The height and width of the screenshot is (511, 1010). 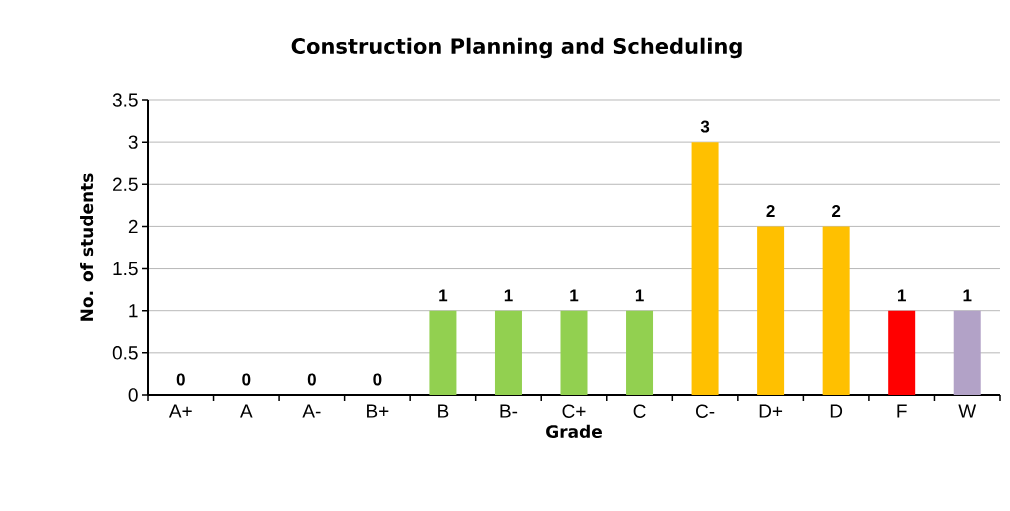 What do you see at coordinates (125, 353) in the screenshot?
I see `y-tick-label: 0.5` at bounding box center [125, 353].